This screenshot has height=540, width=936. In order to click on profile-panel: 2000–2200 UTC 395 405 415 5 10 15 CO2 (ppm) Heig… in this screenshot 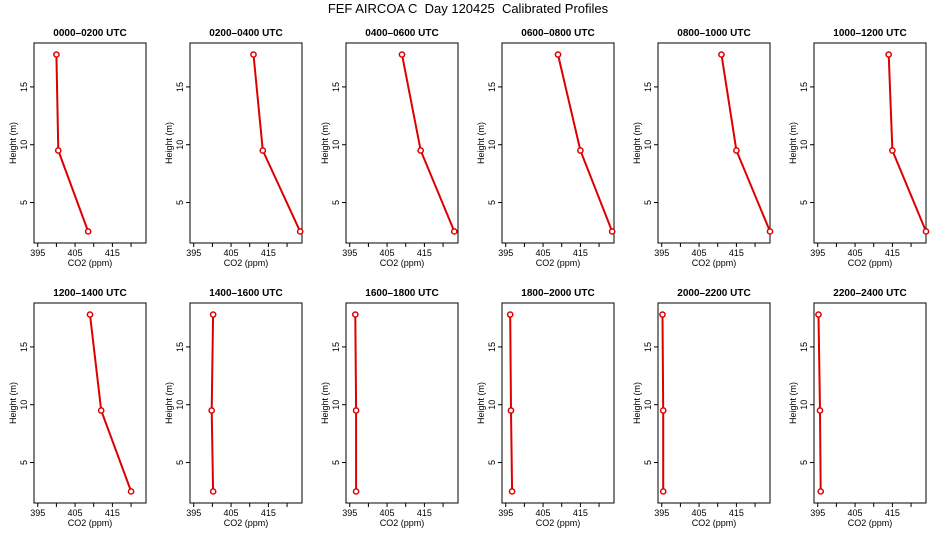, I will do `click(701, 408)`.